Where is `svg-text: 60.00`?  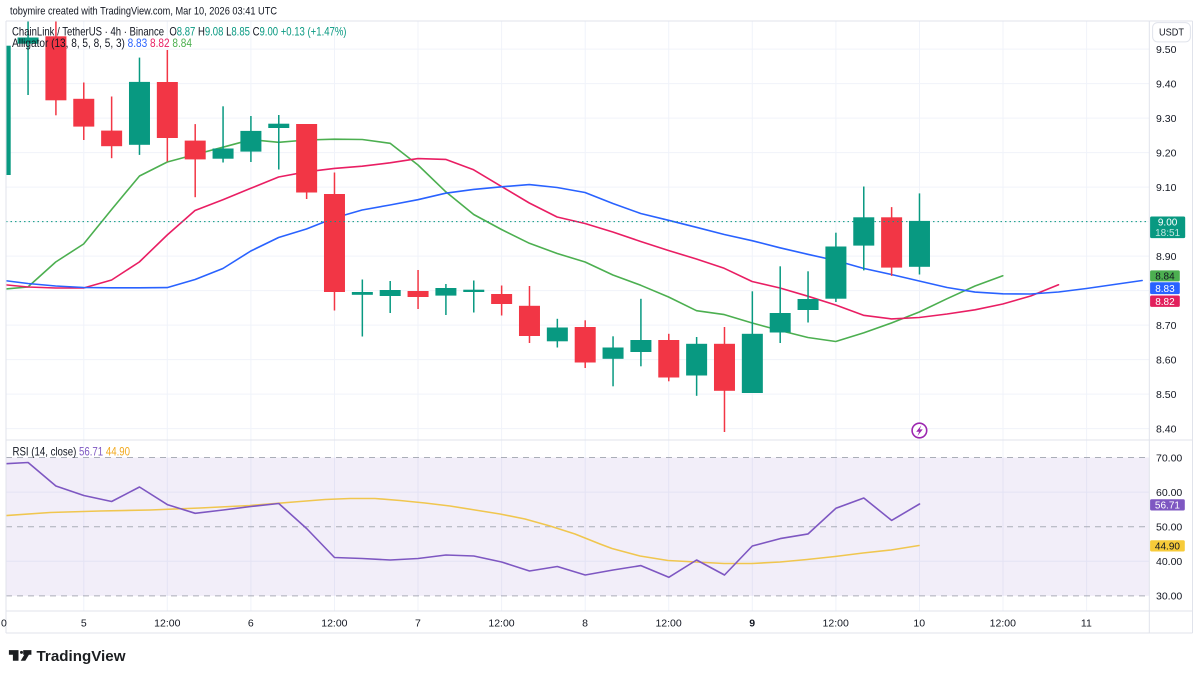 svg-text: 60.00 is located at coordinates (1169, 493).